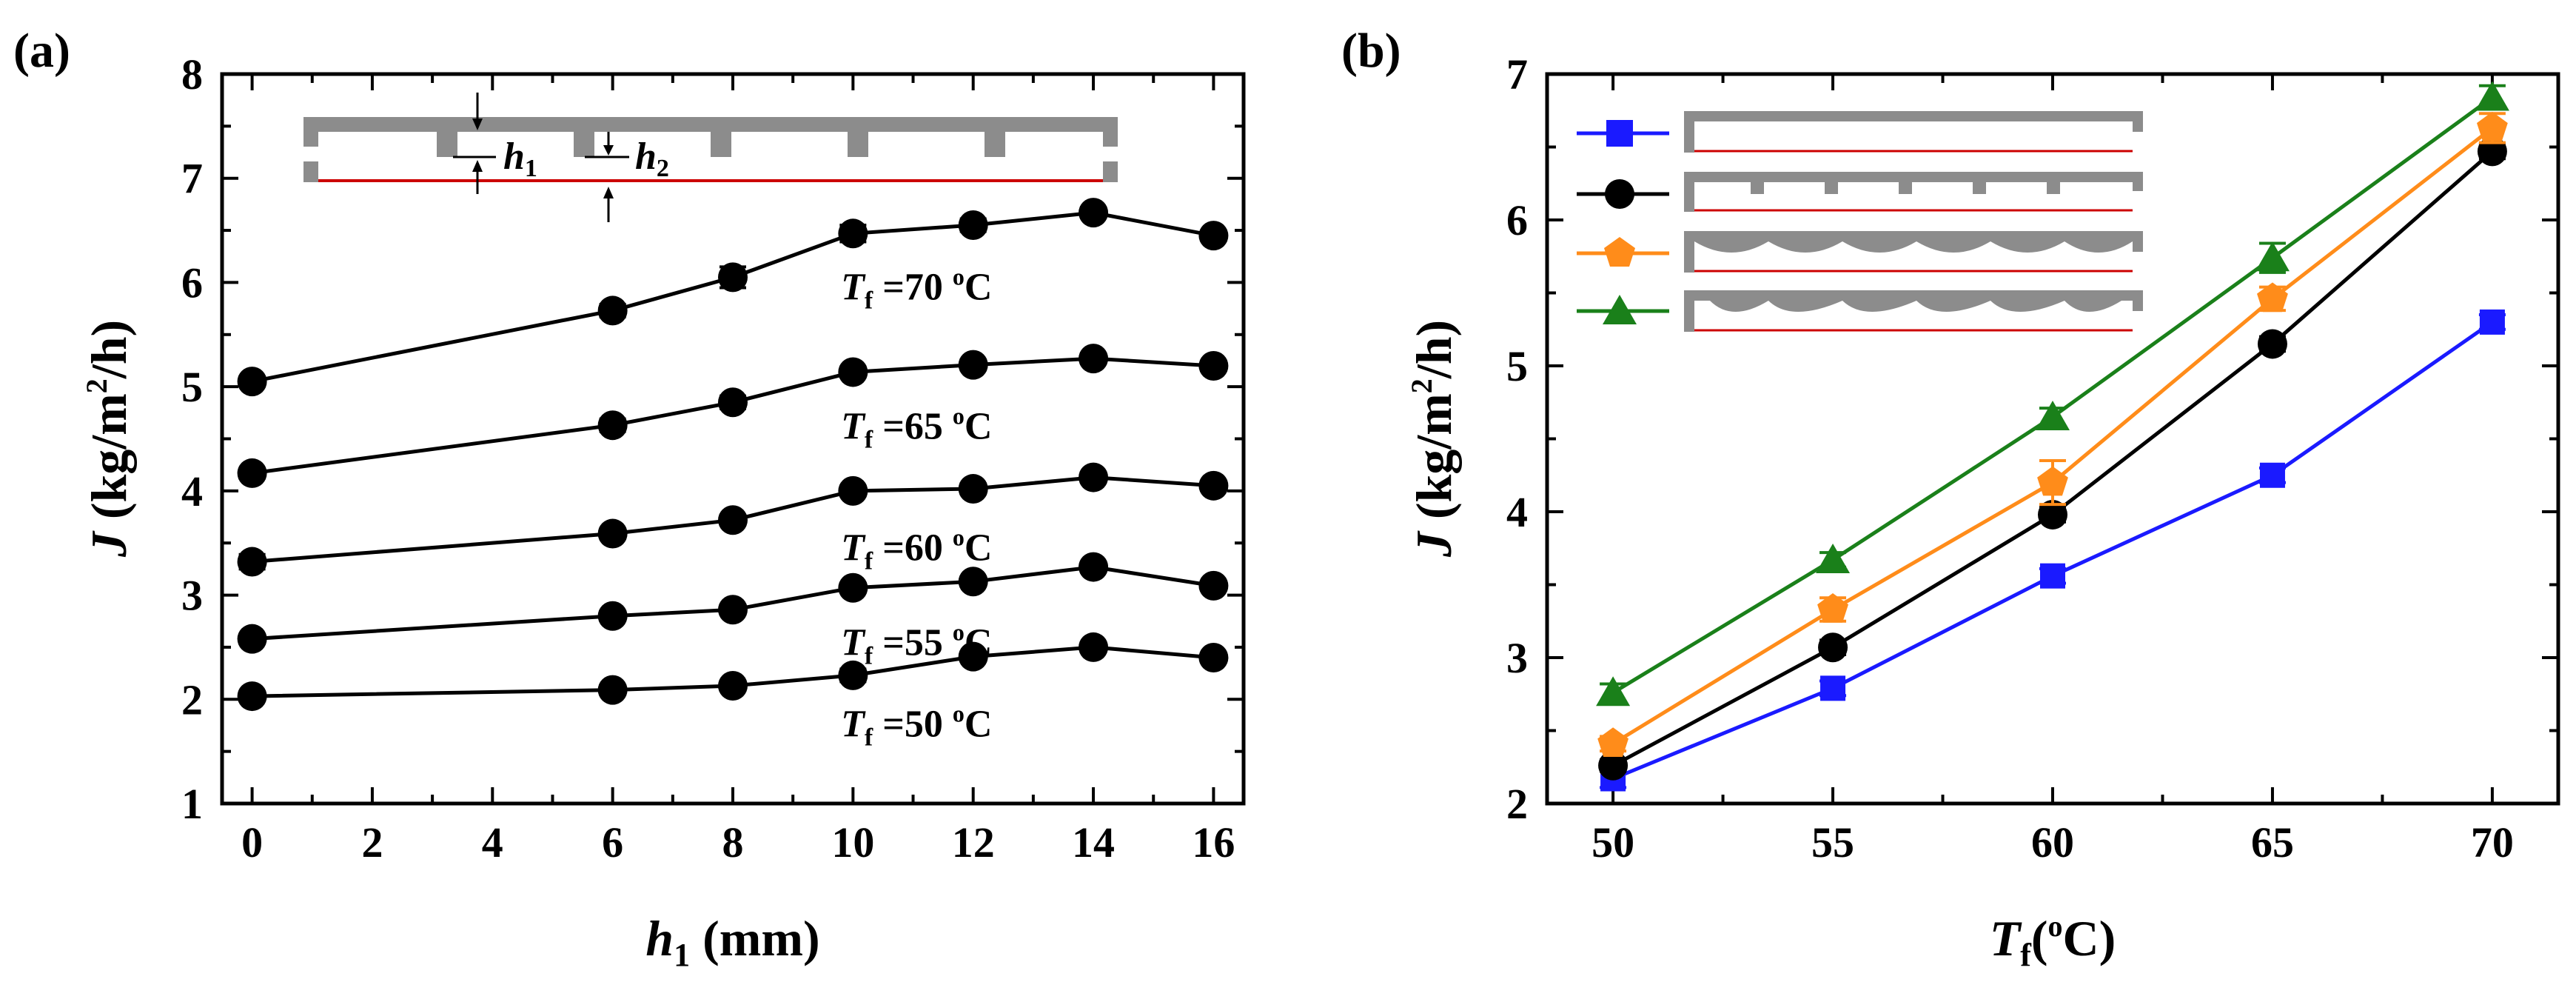 Image resolution: width=2576 pixels, height=1002 pixels. What do you see at coordinates (916, 428) in the screenshot?
I see `series-label-1: Tf =65 oC` at bounding box center [916, 428].